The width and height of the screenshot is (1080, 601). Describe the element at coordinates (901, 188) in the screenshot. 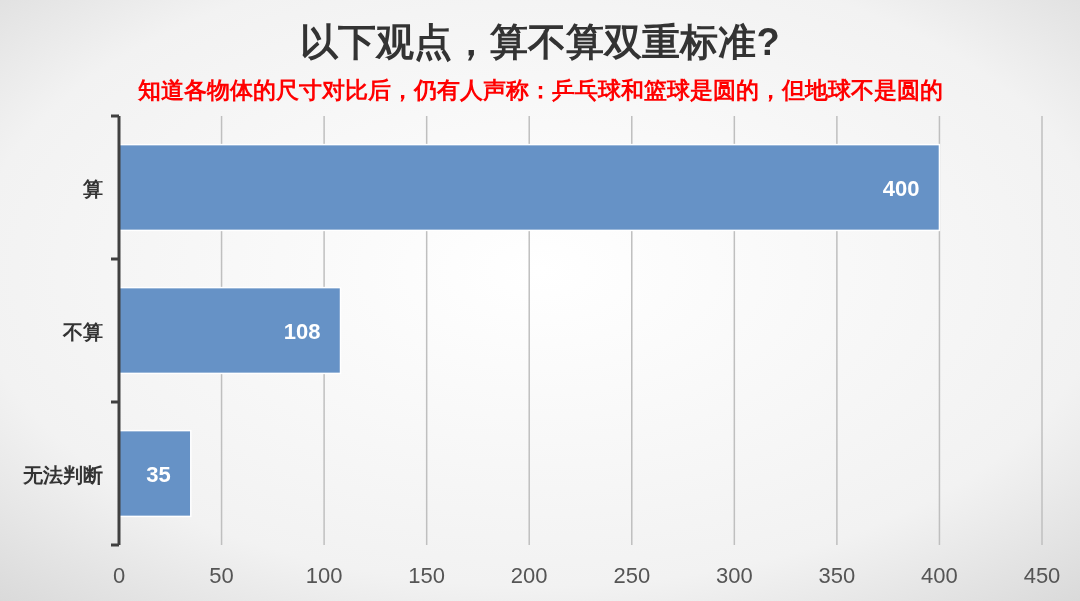

I see `data-label: 400` at that location.